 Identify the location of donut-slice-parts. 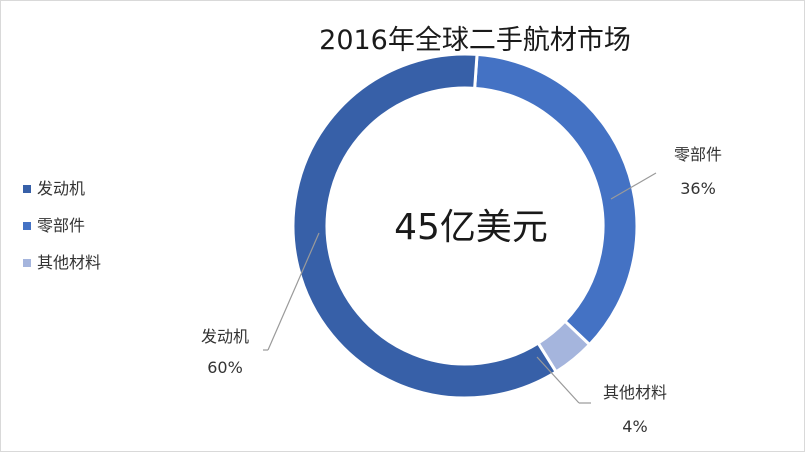
(556, 199).